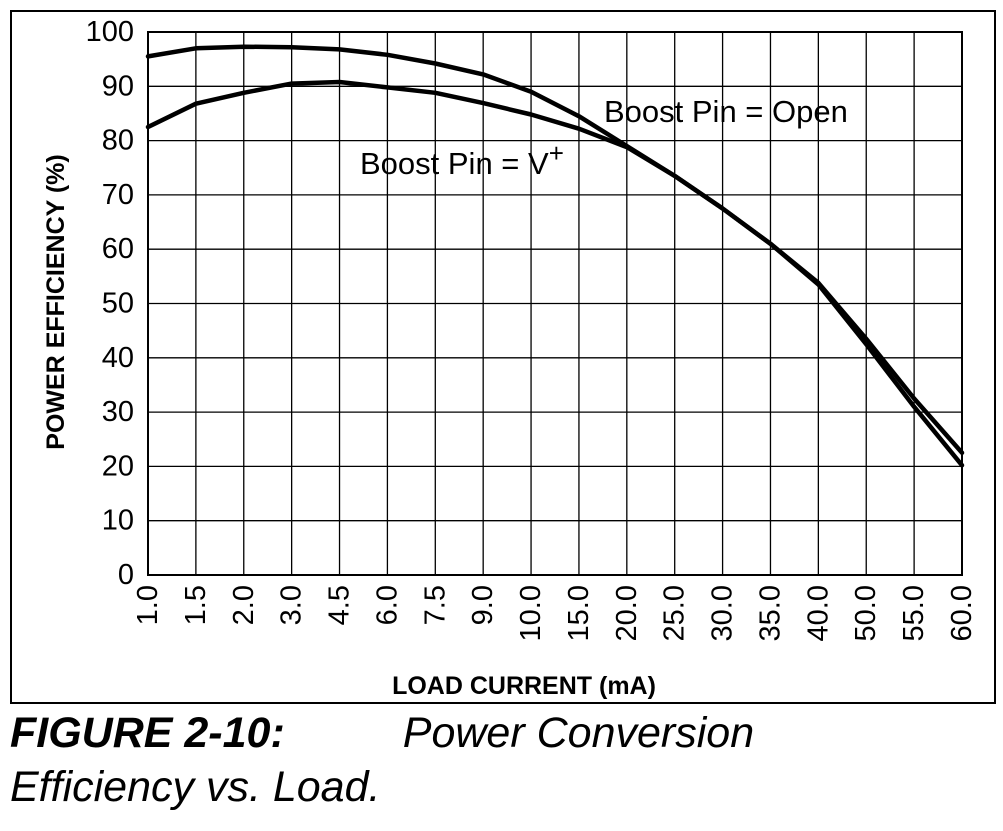 This screenshot has width=1003, height=831. What do you see at coordinates (531, 613) in the screenshot?
I see `x-tick-label: 10.0` at bounding box center [531, 613].